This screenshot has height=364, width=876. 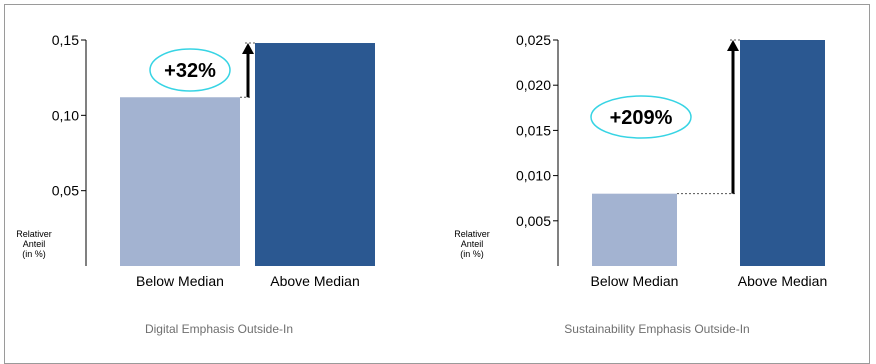 I want to click on y-tick-label: 0,005, so click(x=533, y=221).